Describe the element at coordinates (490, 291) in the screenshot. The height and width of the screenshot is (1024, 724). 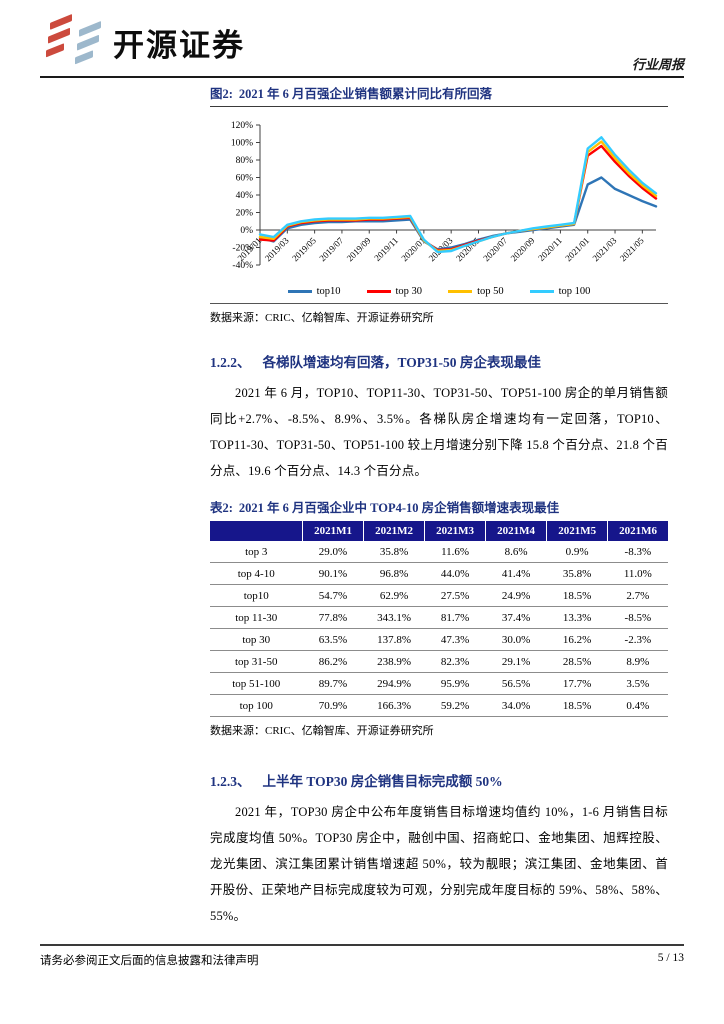
I see `legend-label: top 50` at that location.